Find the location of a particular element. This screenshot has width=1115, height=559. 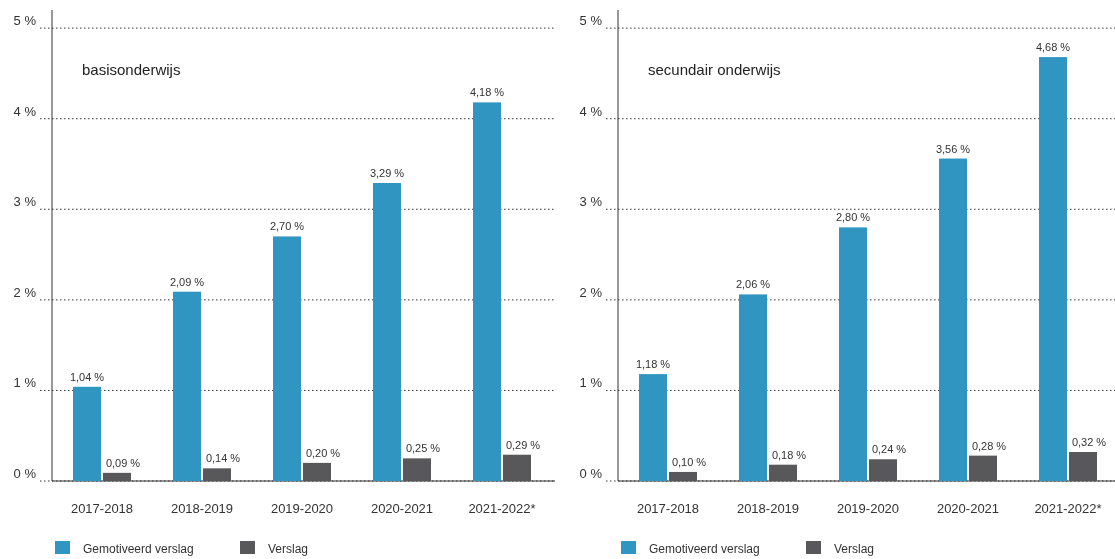

data-label: 0,32 % is located at coordinates (1089, 442).